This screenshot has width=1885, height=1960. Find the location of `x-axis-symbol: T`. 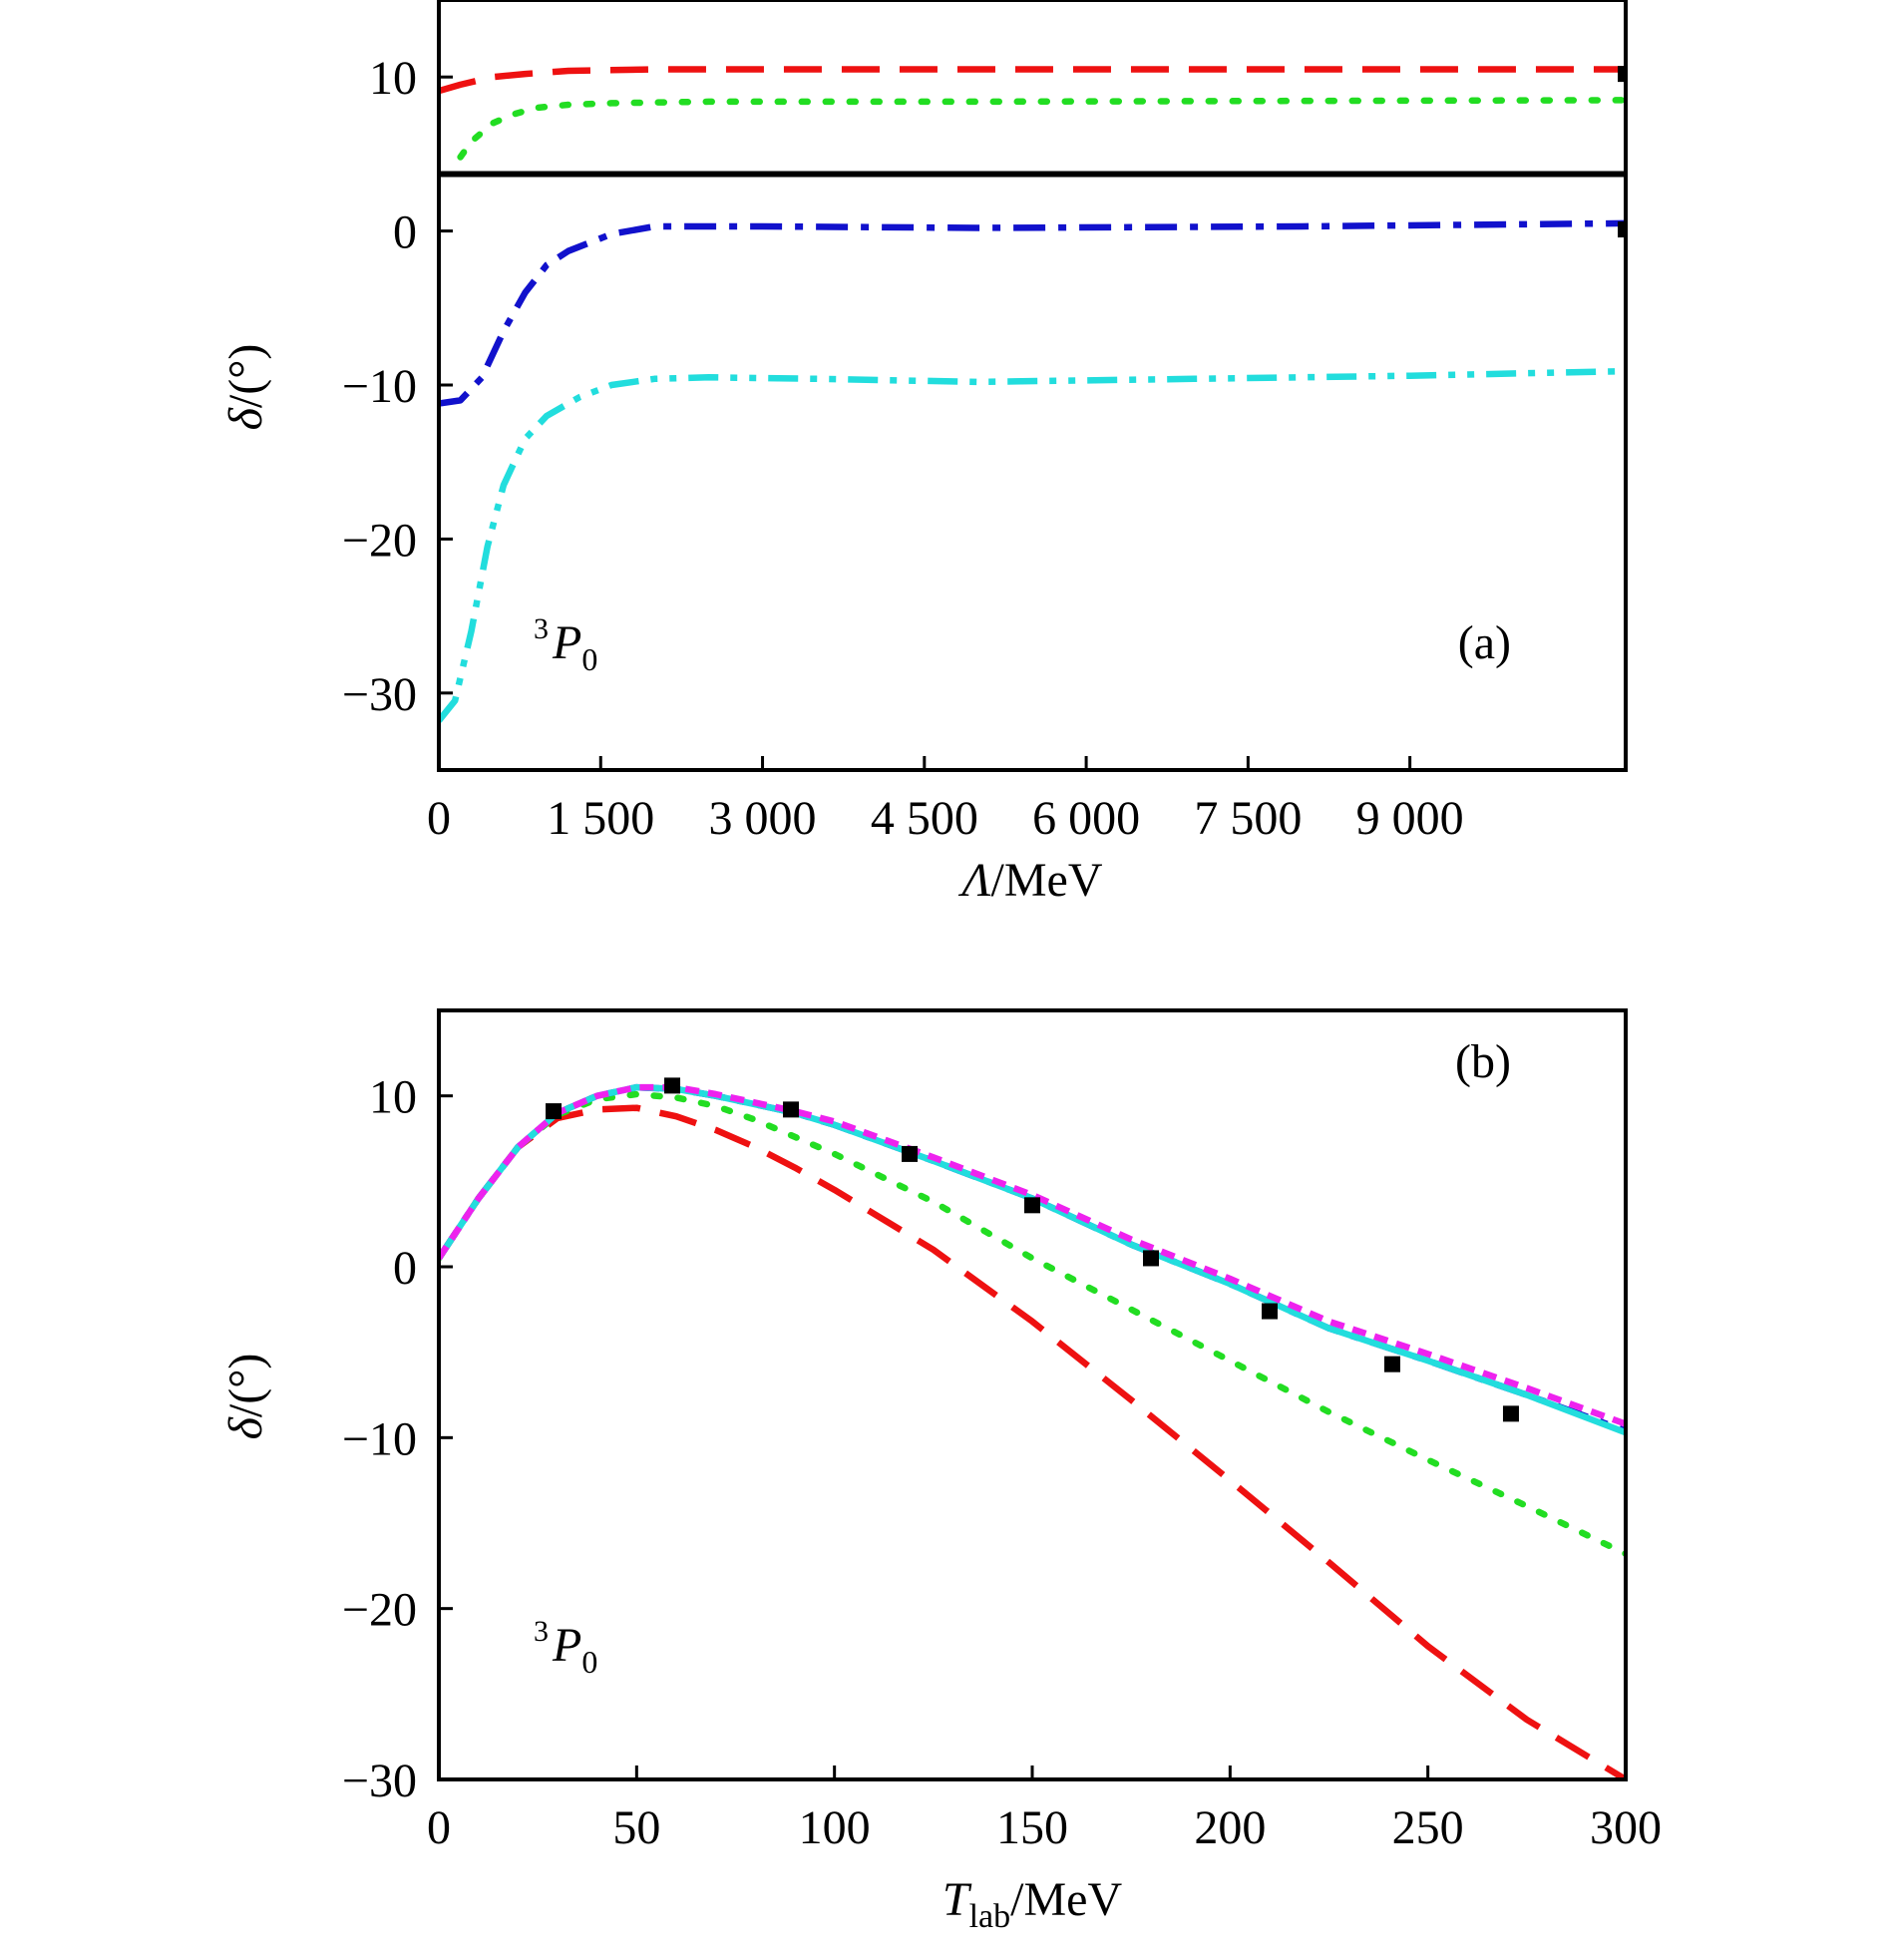

x-axis-symbol: T is located at coordinates (957, 1900).